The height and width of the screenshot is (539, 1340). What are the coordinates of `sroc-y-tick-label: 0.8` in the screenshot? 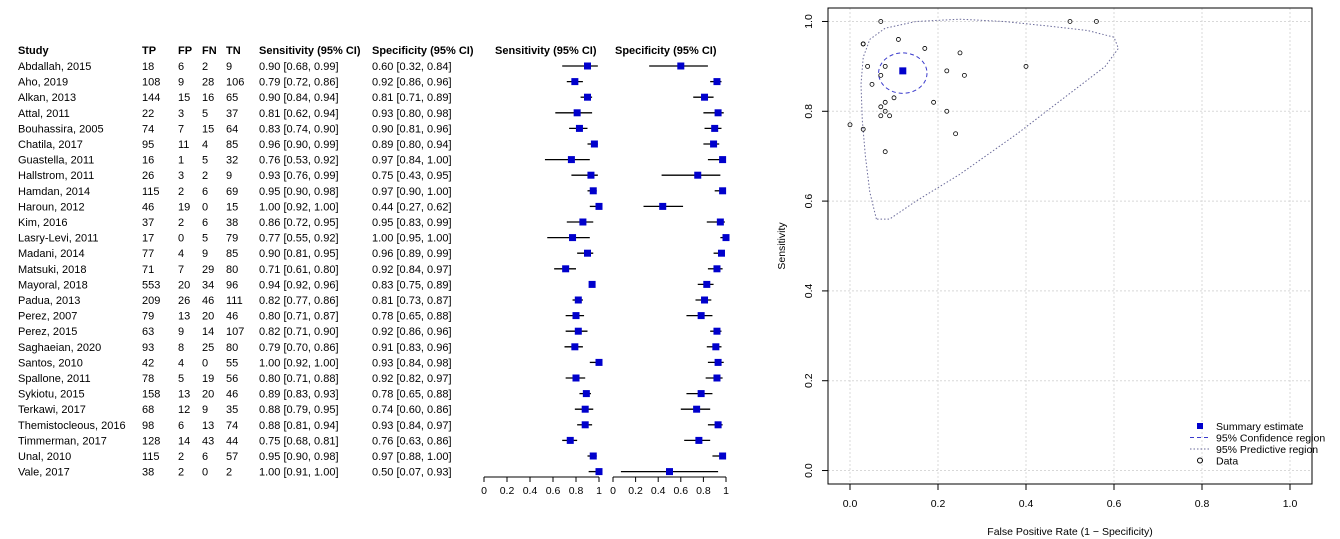 It's located at (809, 111).